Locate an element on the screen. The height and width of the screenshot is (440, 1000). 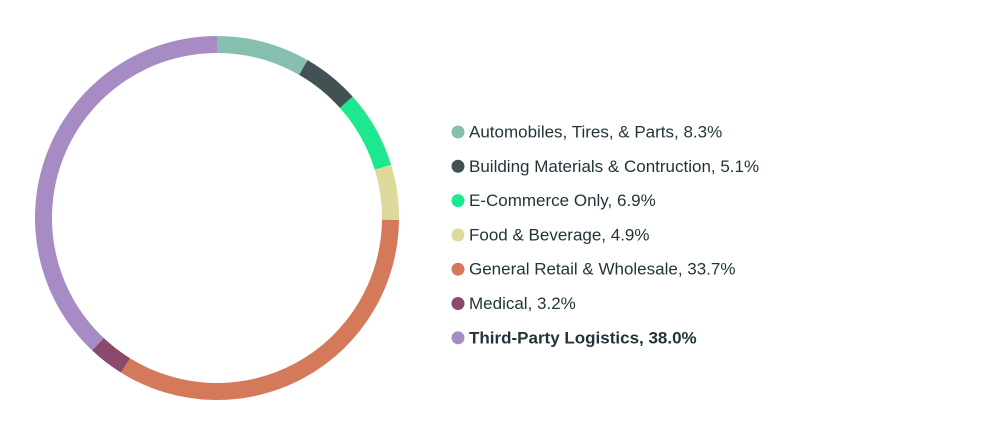
legend-label: Food & Beverage, 4.9% is located at coordinates (559, 234).